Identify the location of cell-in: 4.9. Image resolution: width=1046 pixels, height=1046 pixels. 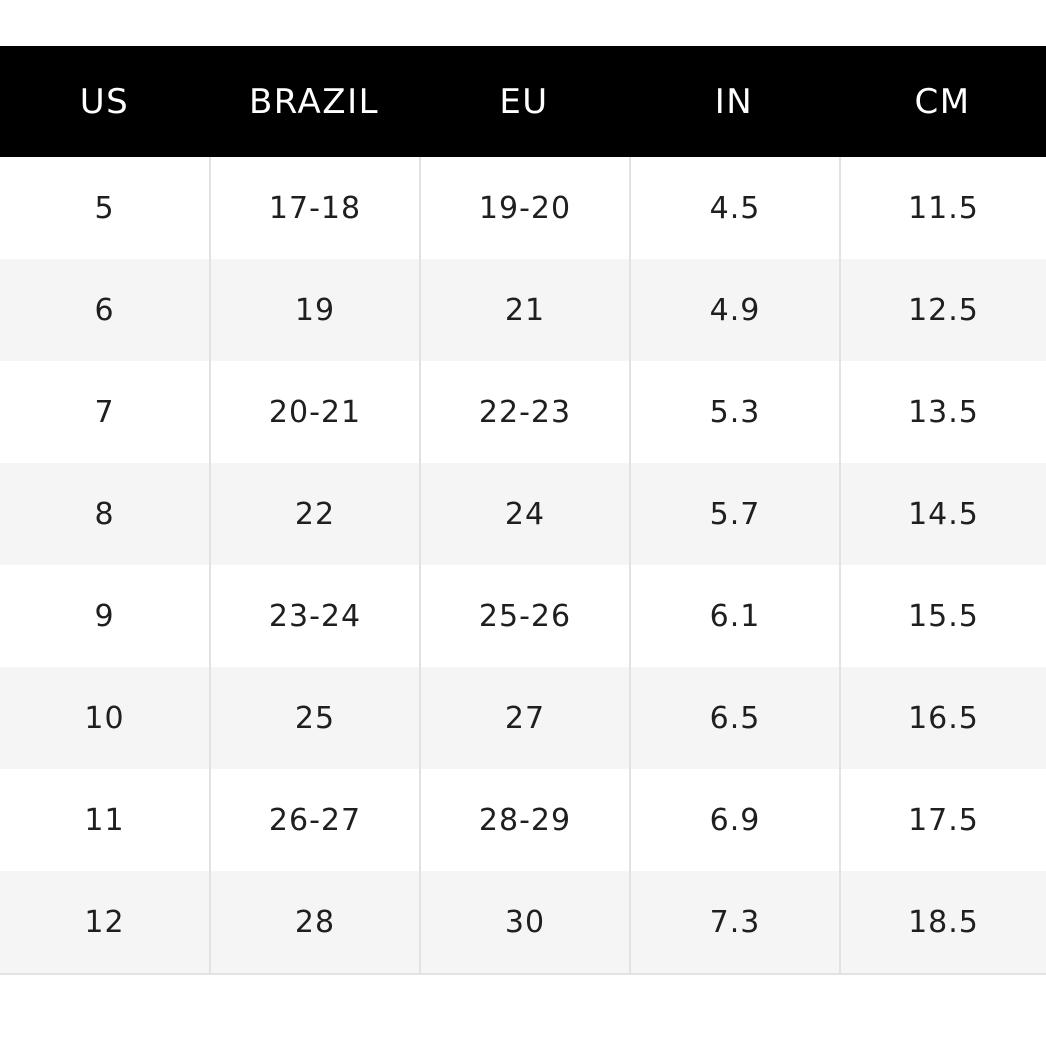
(734, 310).